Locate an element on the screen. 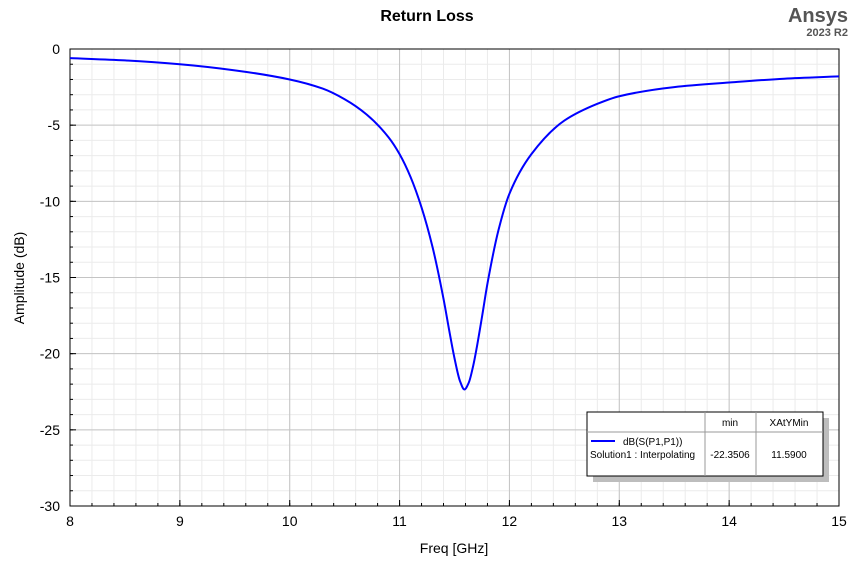  y-tick-labels: 0 -5 -10 -15 -20 -25 -30 is located at coordinates (50, 277).